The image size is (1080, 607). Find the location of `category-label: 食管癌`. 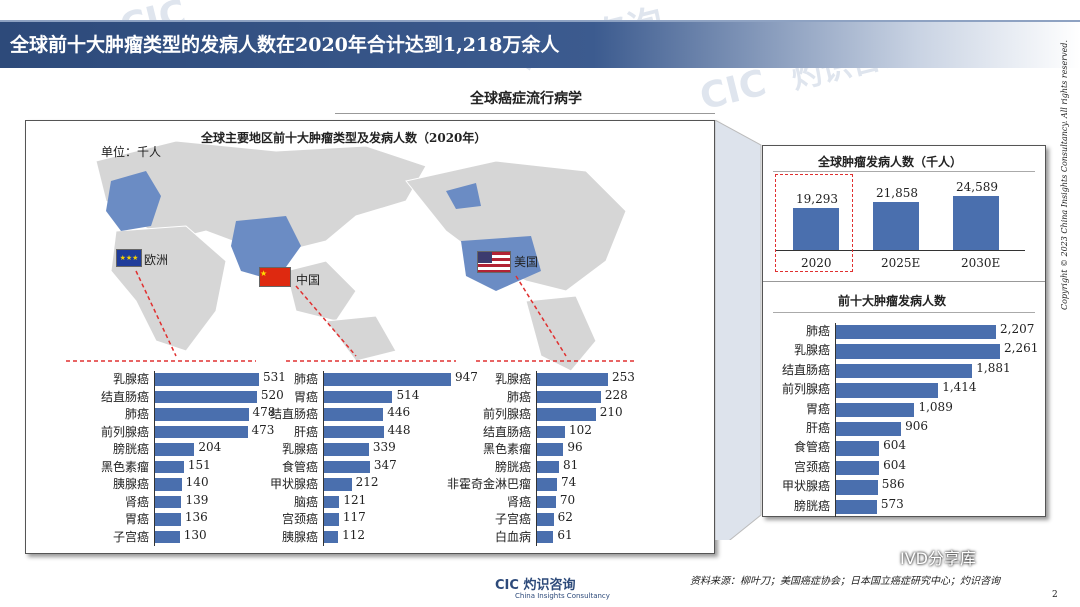

category-label: 食管癌 is located at coordinates (299, 466).